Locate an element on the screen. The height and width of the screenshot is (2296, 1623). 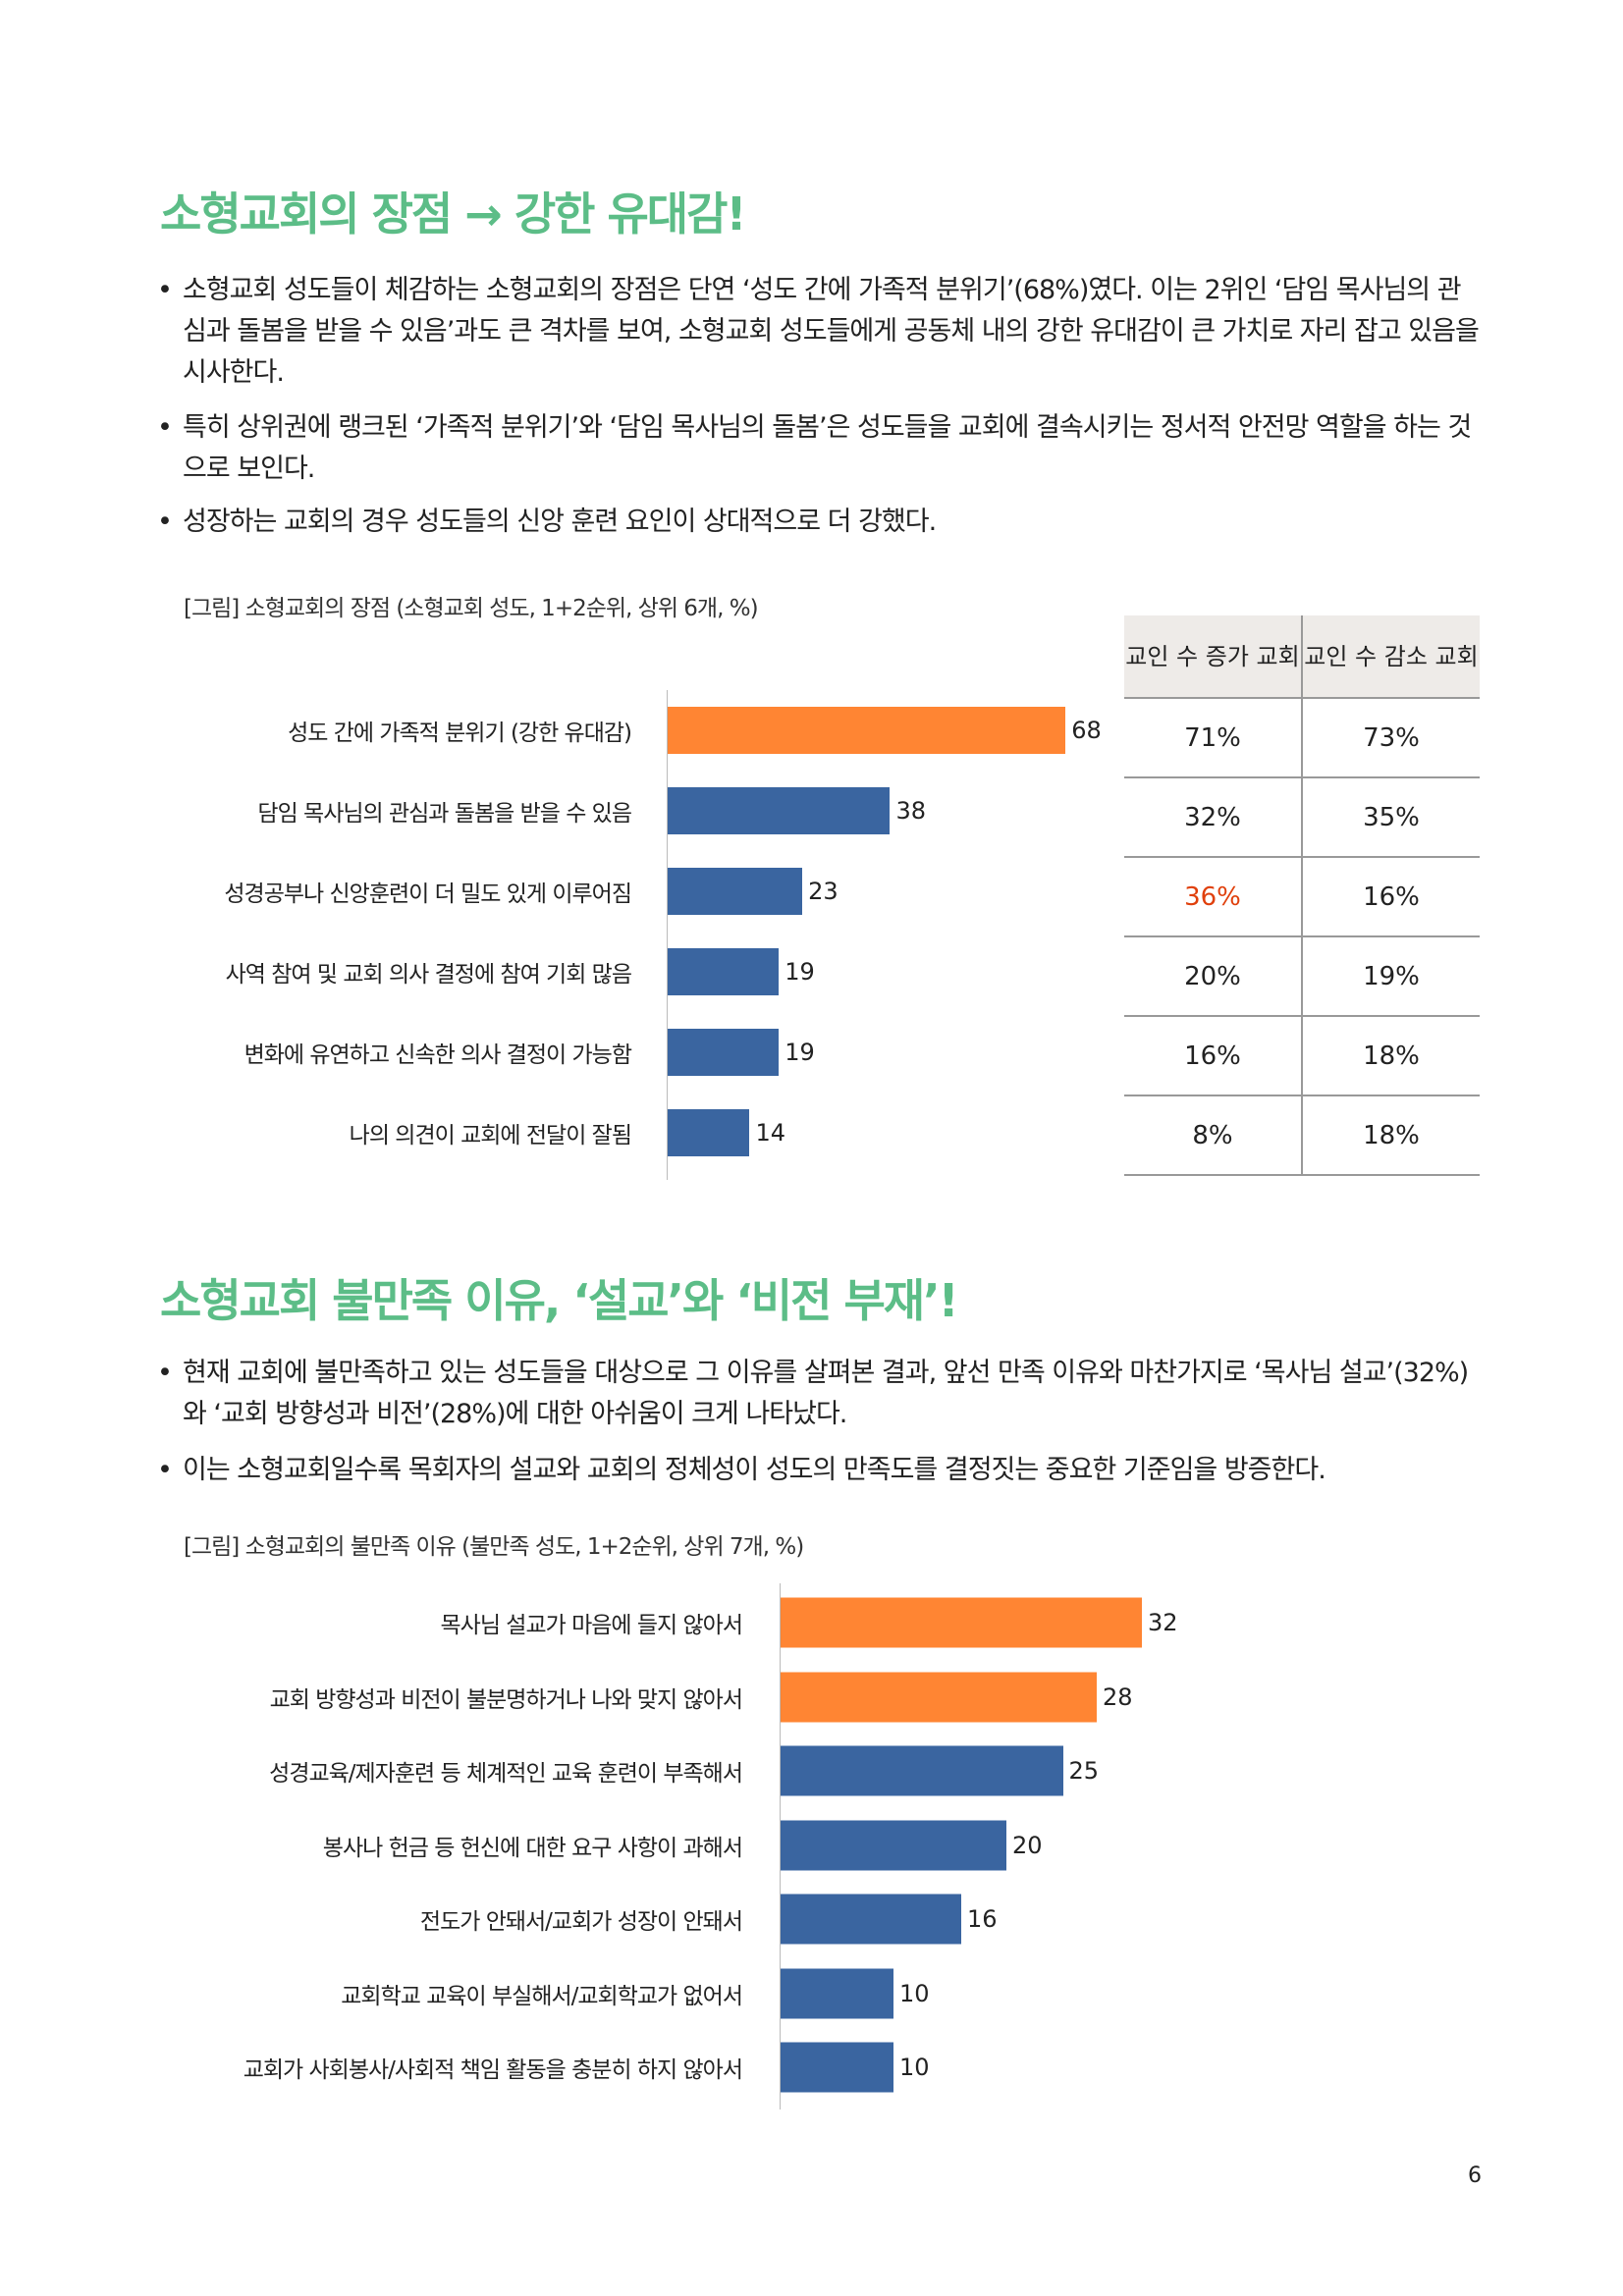
value-label: 23 is located at coordinates (823, 891).